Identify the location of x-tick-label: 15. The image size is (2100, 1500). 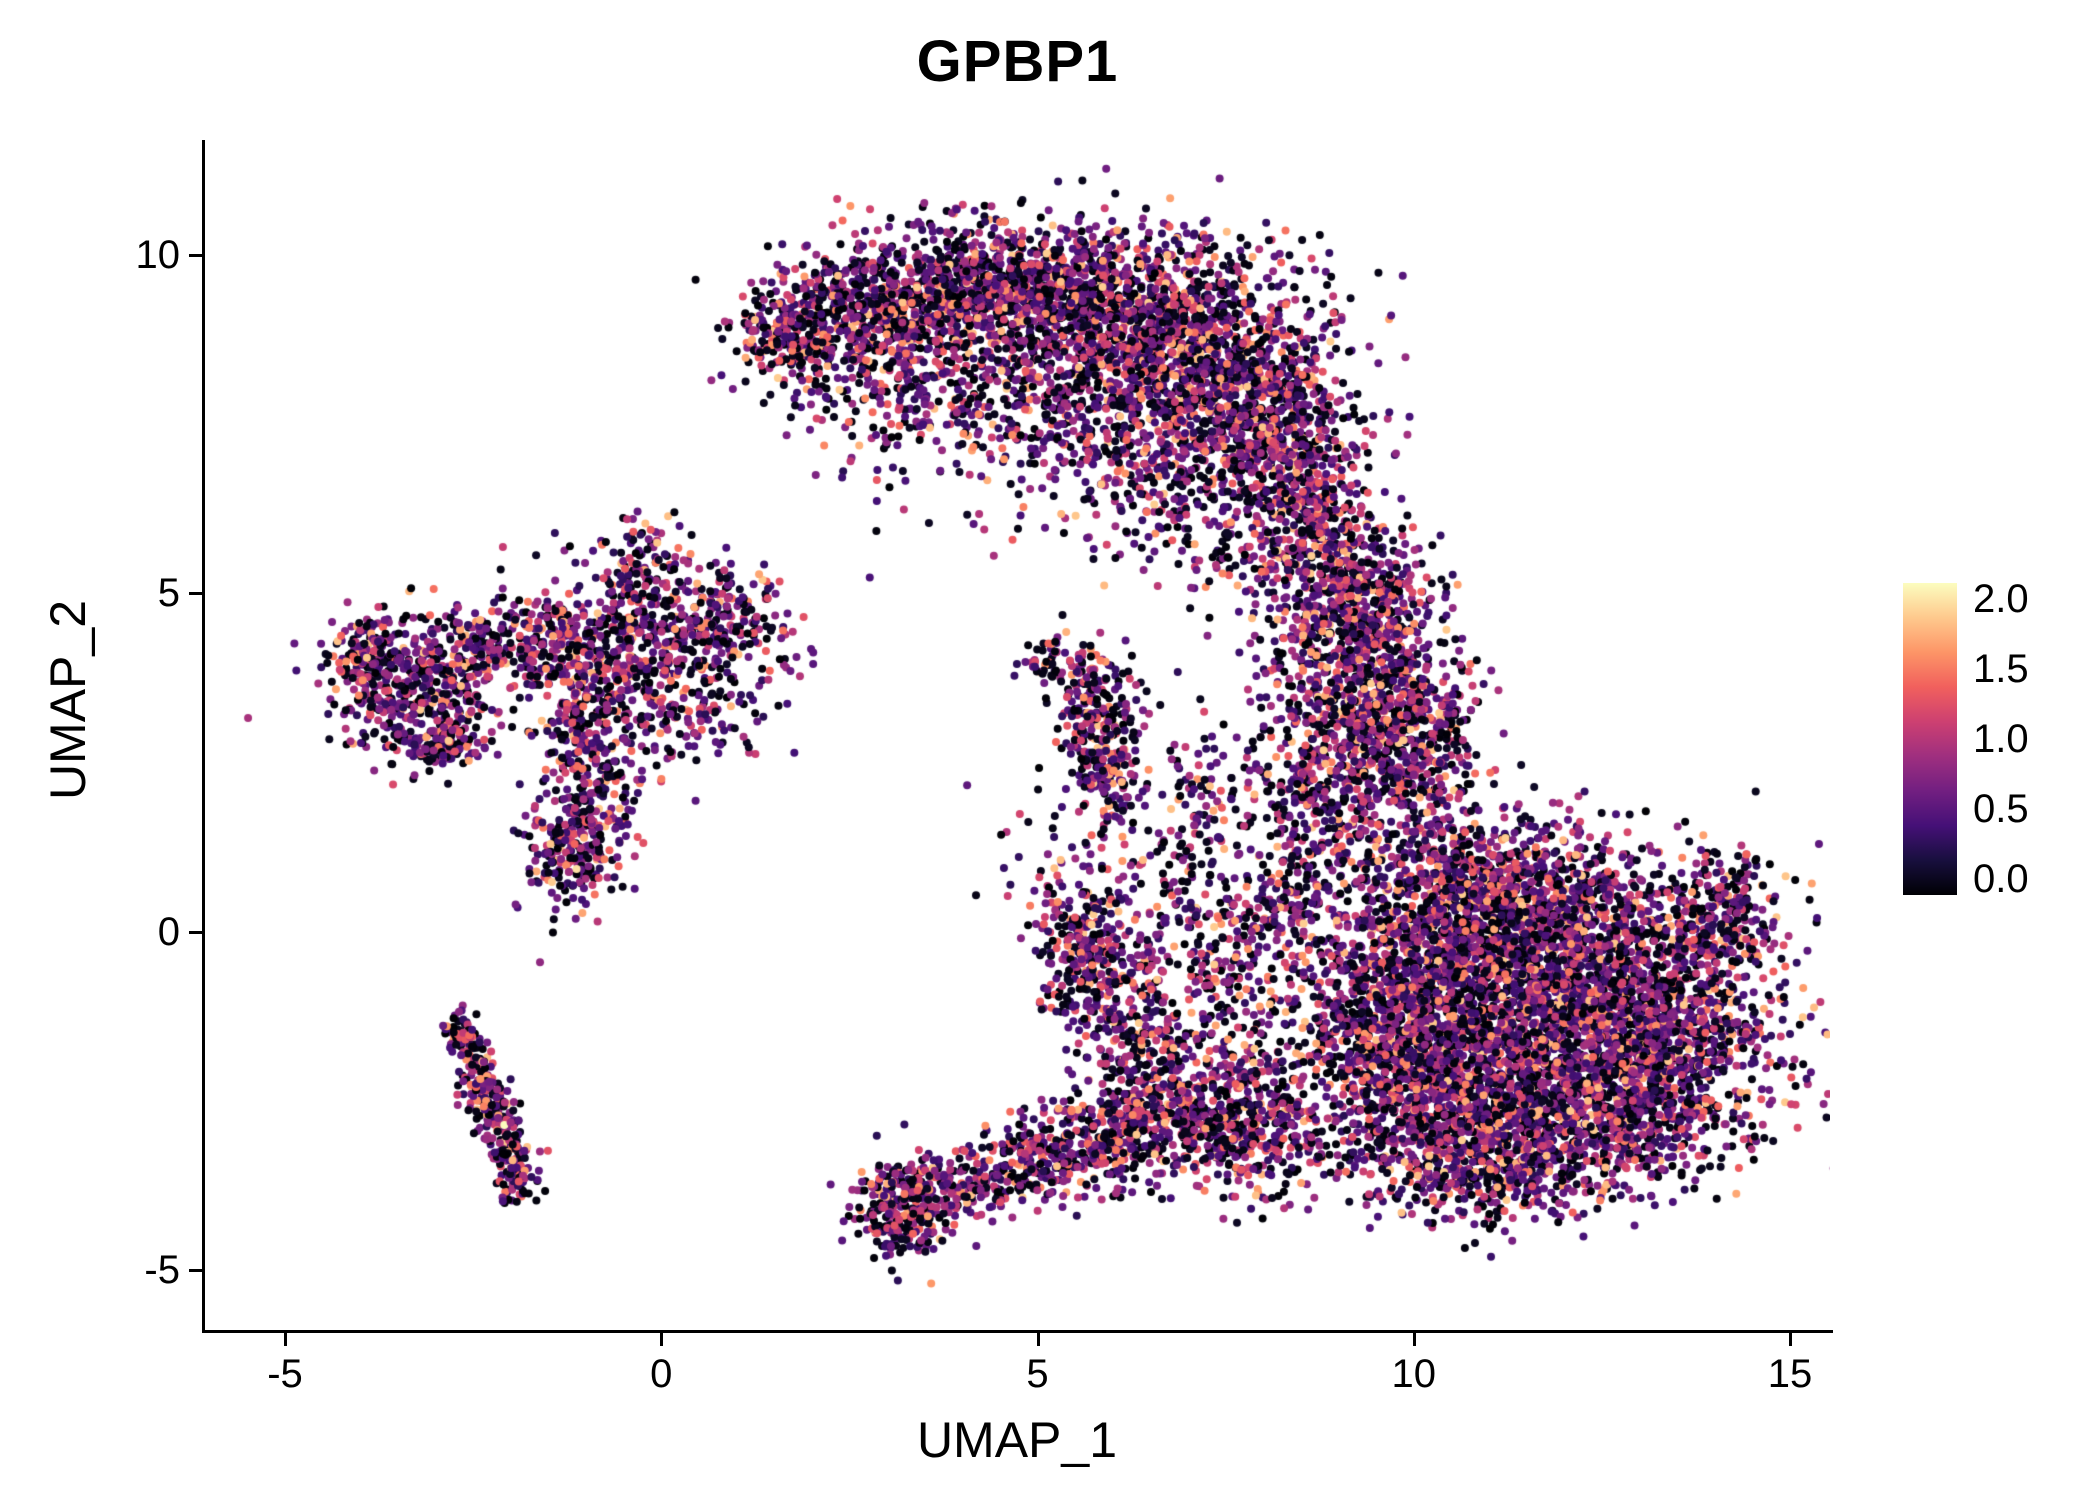
(1790, 1374).